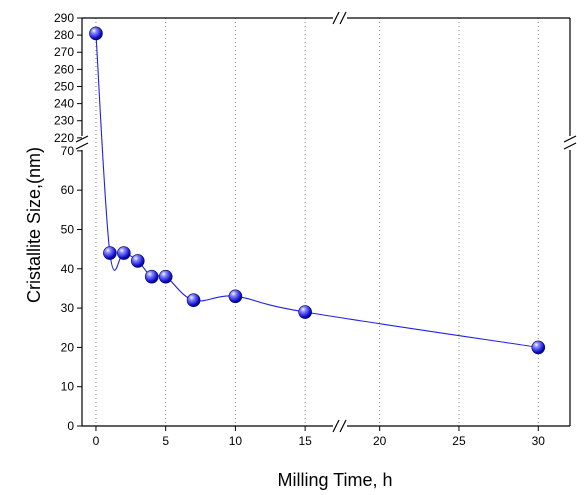  I want to click on y-tick-label-40: 40, so click(68, 269).